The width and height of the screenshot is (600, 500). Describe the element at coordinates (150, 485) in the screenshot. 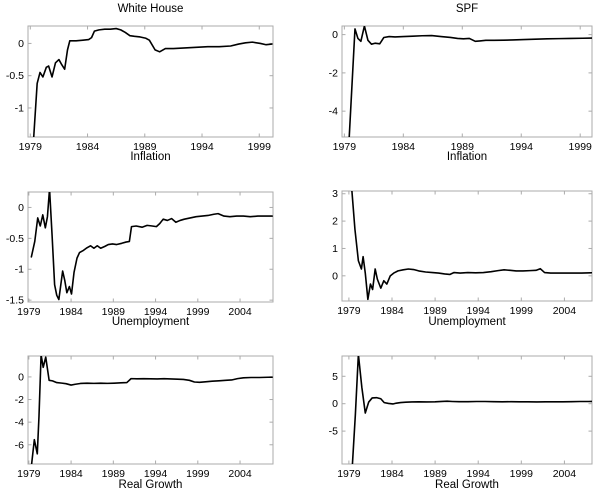

I see `axis-label-real-growth-left: Real Growth` at that location.